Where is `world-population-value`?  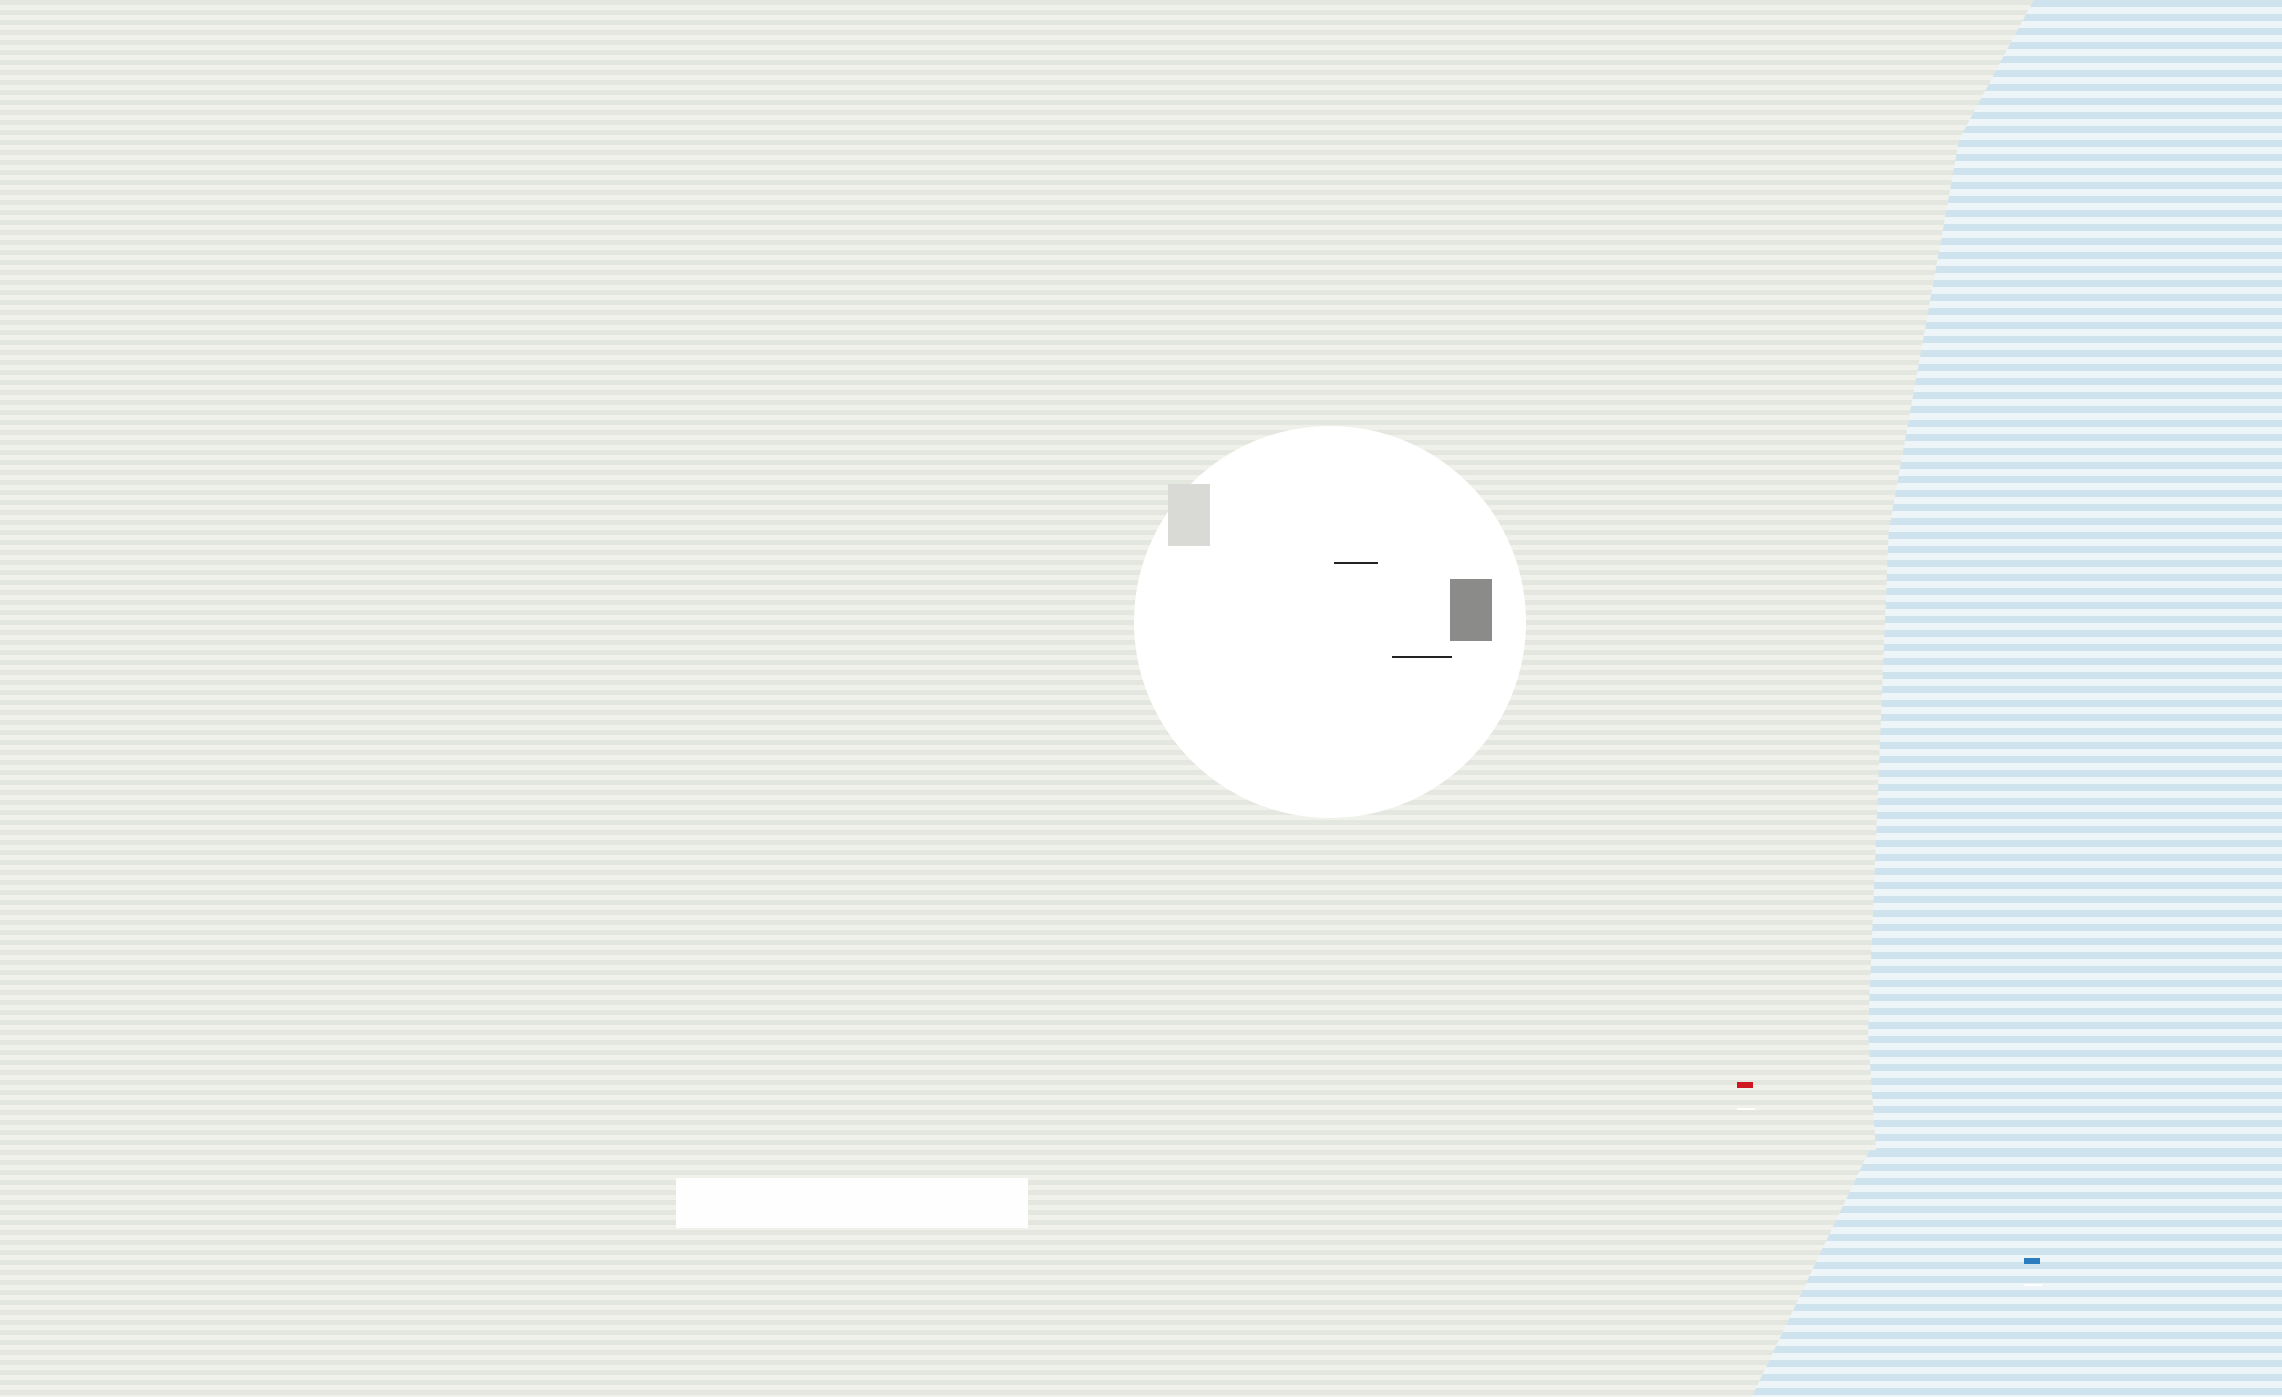 world-population-value is located at coordinates (1746, 1109).